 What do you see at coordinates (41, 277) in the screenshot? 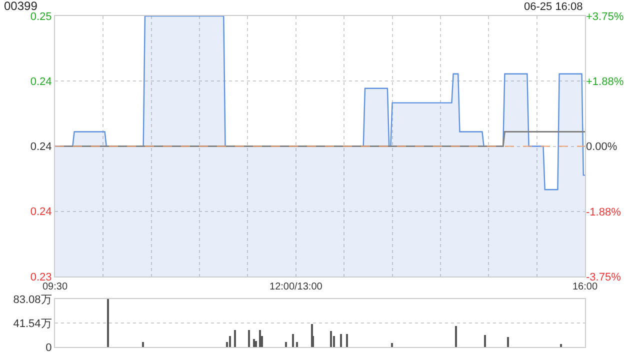
I see `y-tick-label: 0.23` at bounding box center [41, 277].